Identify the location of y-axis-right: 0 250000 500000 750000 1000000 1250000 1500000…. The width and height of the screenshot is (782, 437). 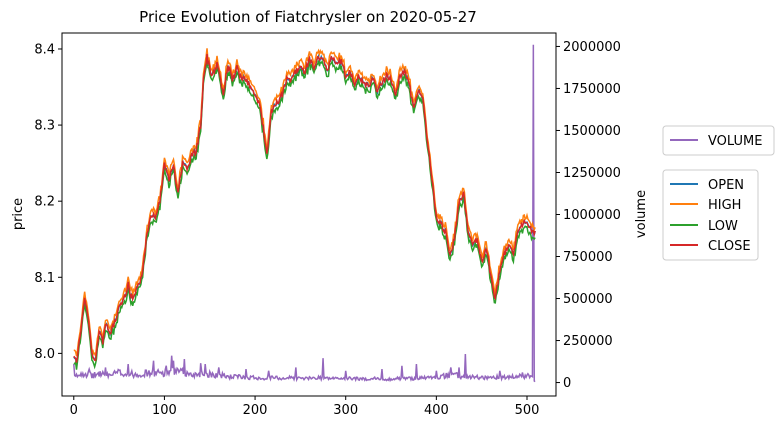
(588, 215).